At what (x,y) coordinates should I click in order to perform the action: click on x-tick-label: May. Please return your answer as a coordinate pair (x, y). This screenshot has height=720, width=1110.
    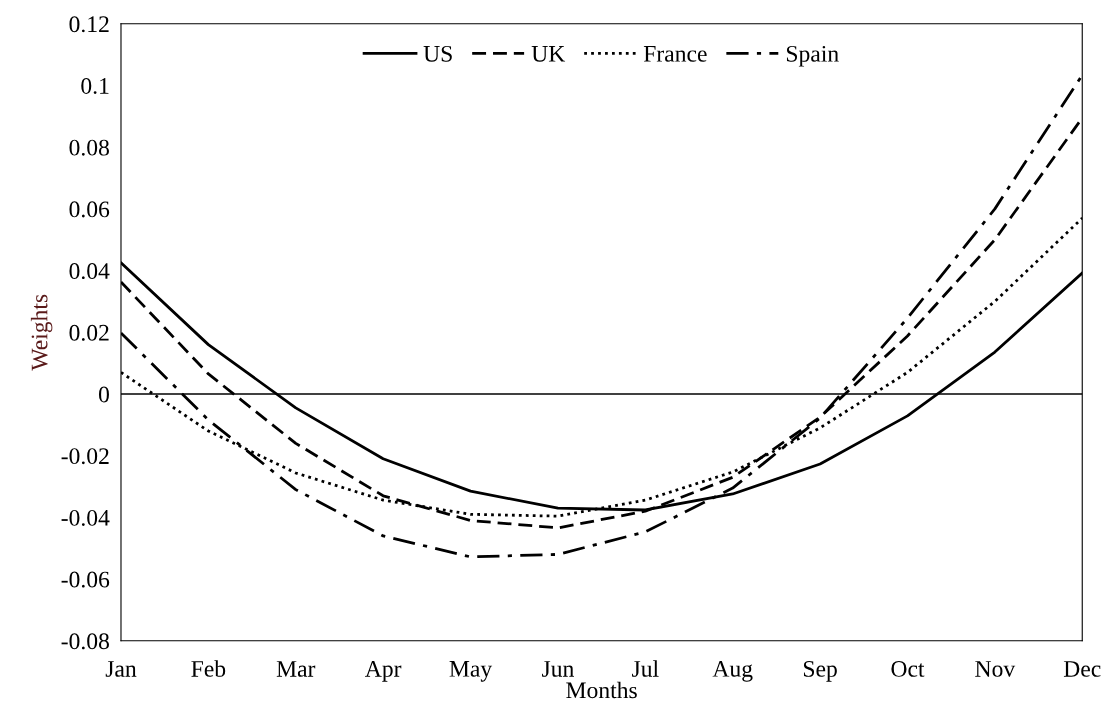
    Looking at the image, I should click on (471, 671).